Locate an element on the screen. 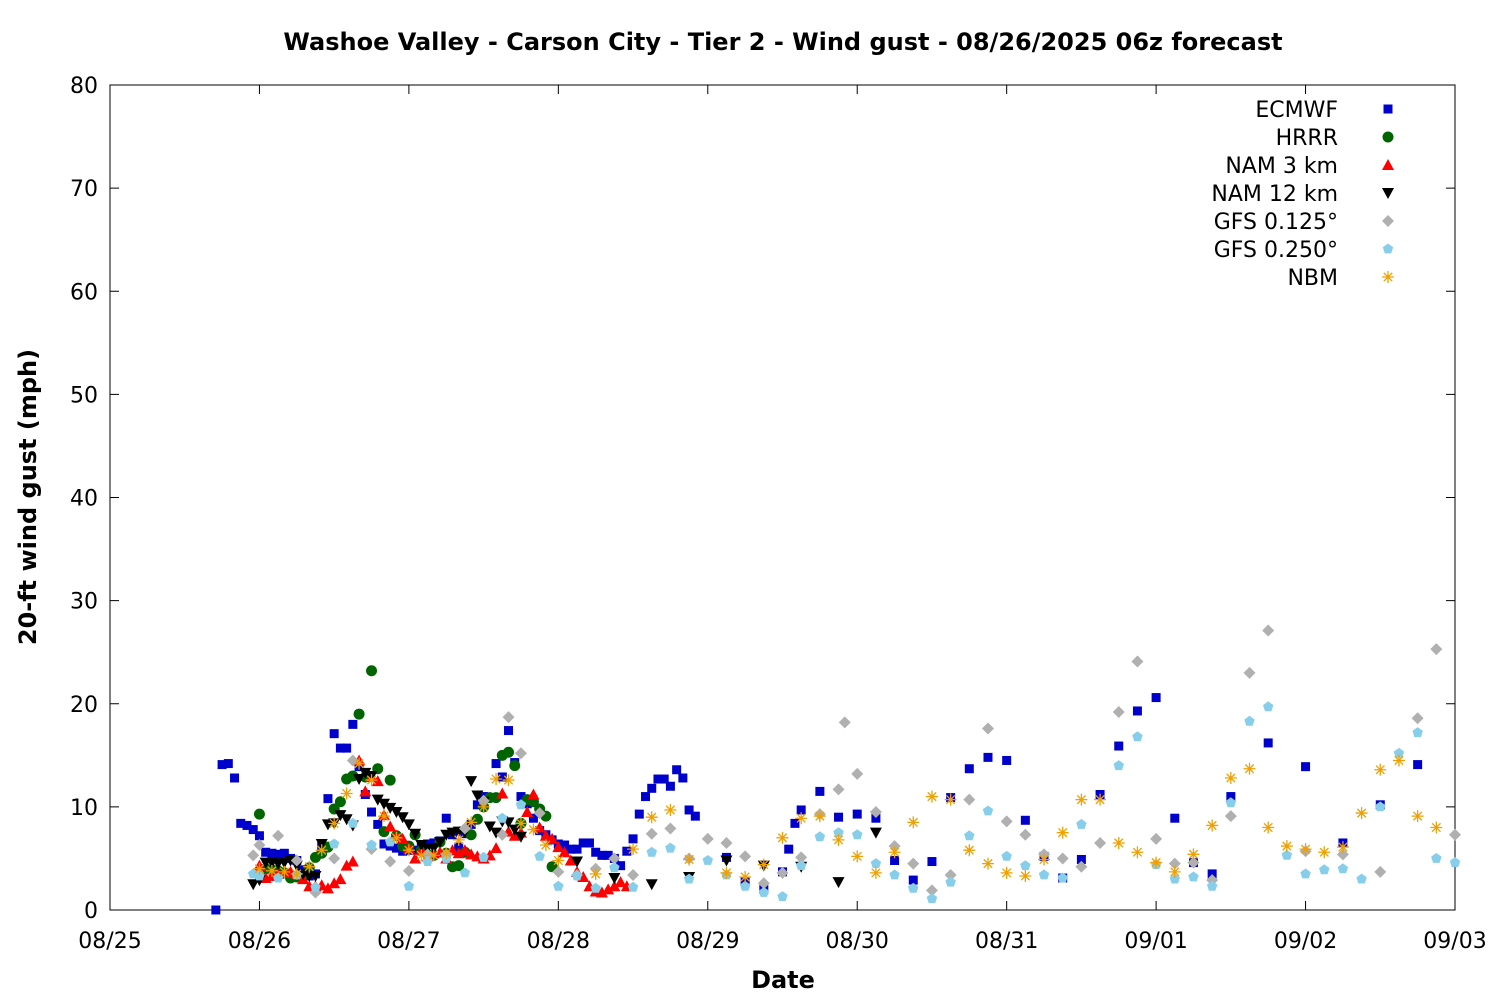  legend-label: HRRR is located at coordinates (1307, 138).